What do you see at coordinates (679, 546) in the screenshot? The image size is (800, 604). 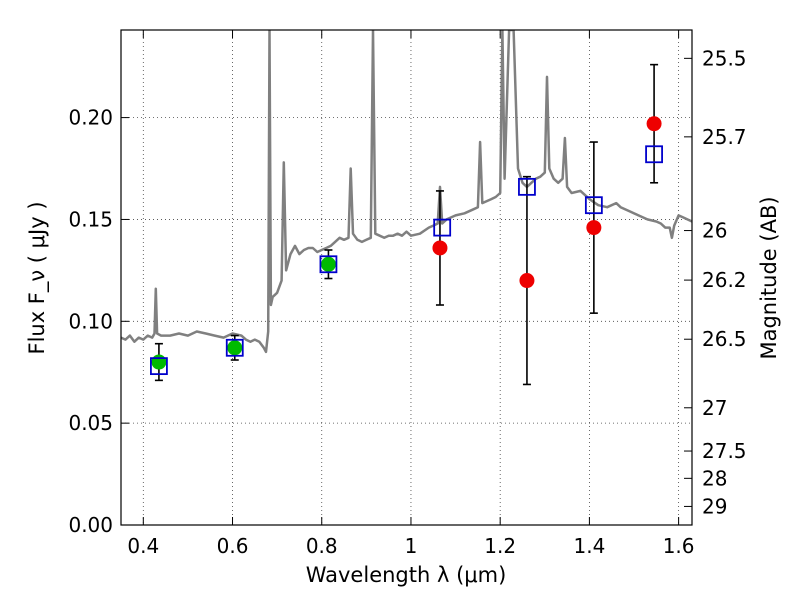 I see `x-tick-label: 1.6` at bounding box center [679, 546].